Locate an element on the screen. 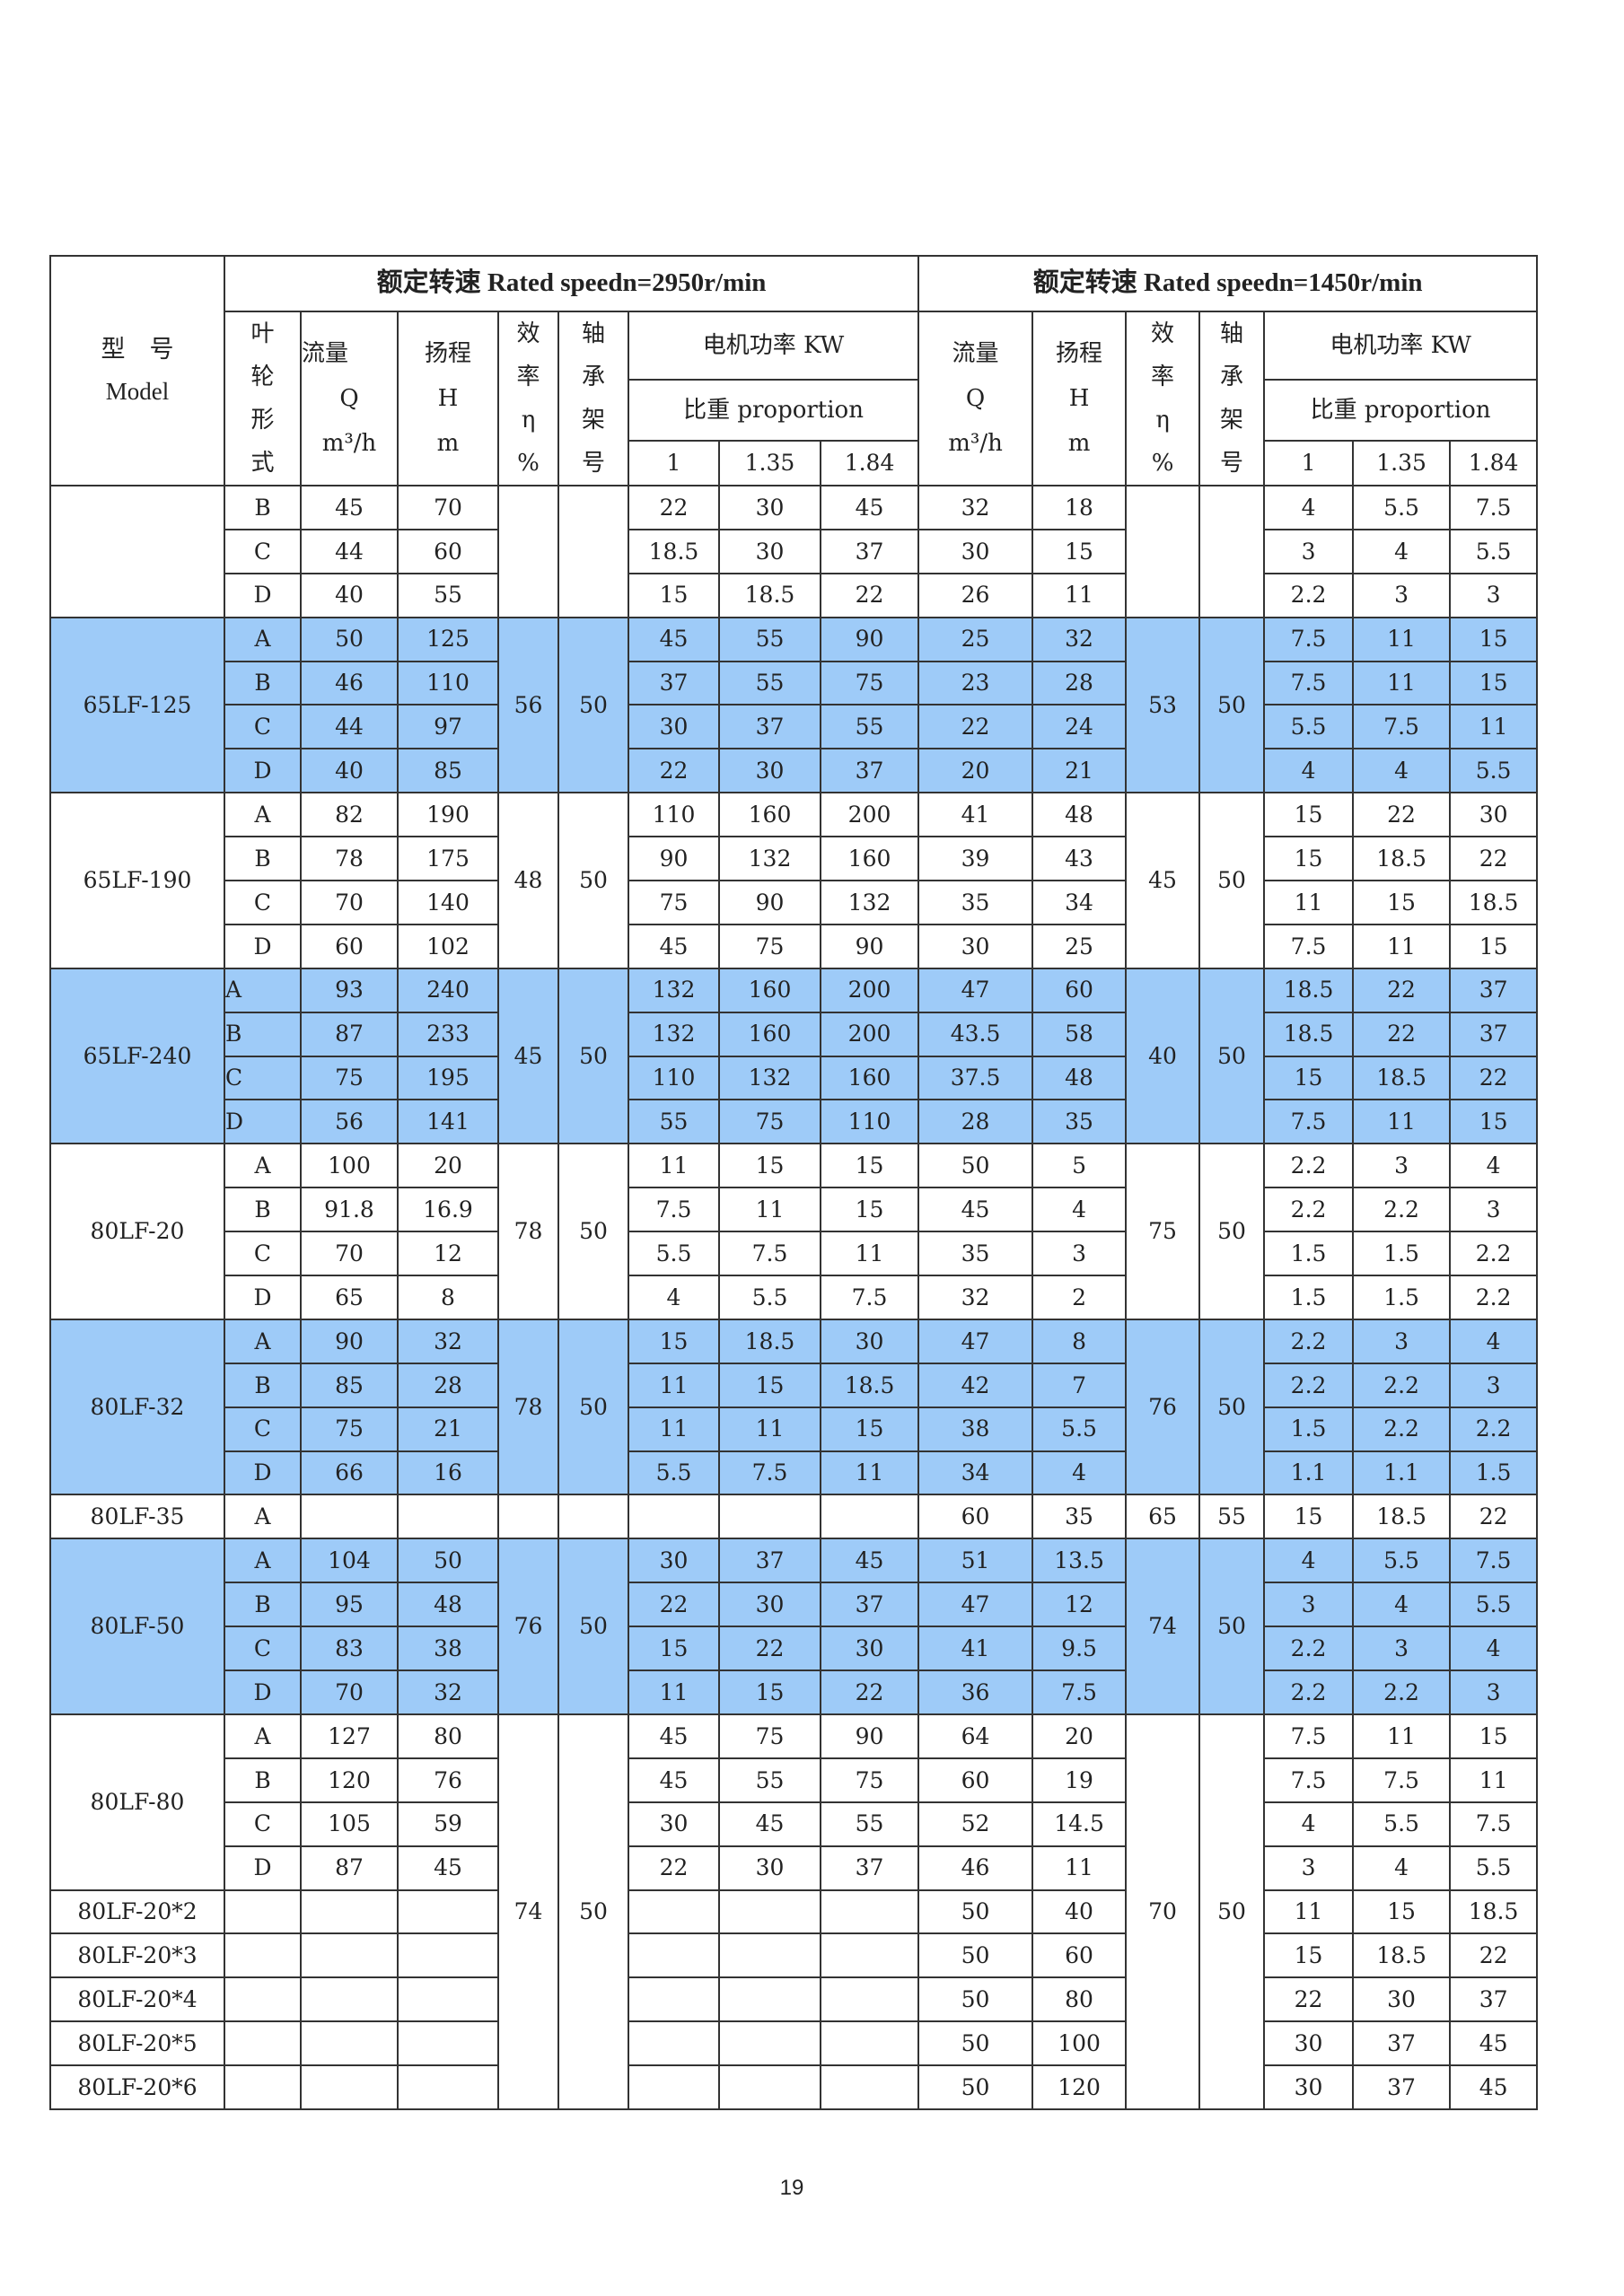 This screenshot has width=1624, height=2296. flow-2950: 75 is located at coordinates (349, 1429).